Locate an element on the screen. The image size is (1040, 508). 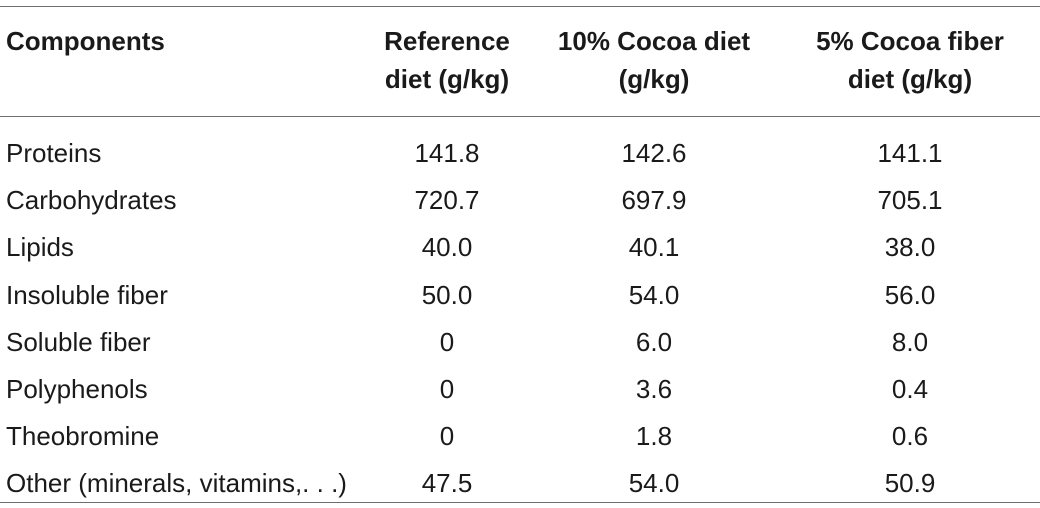
cocoa-fiber-value: 38.0 is located at coordinates (910, 247).